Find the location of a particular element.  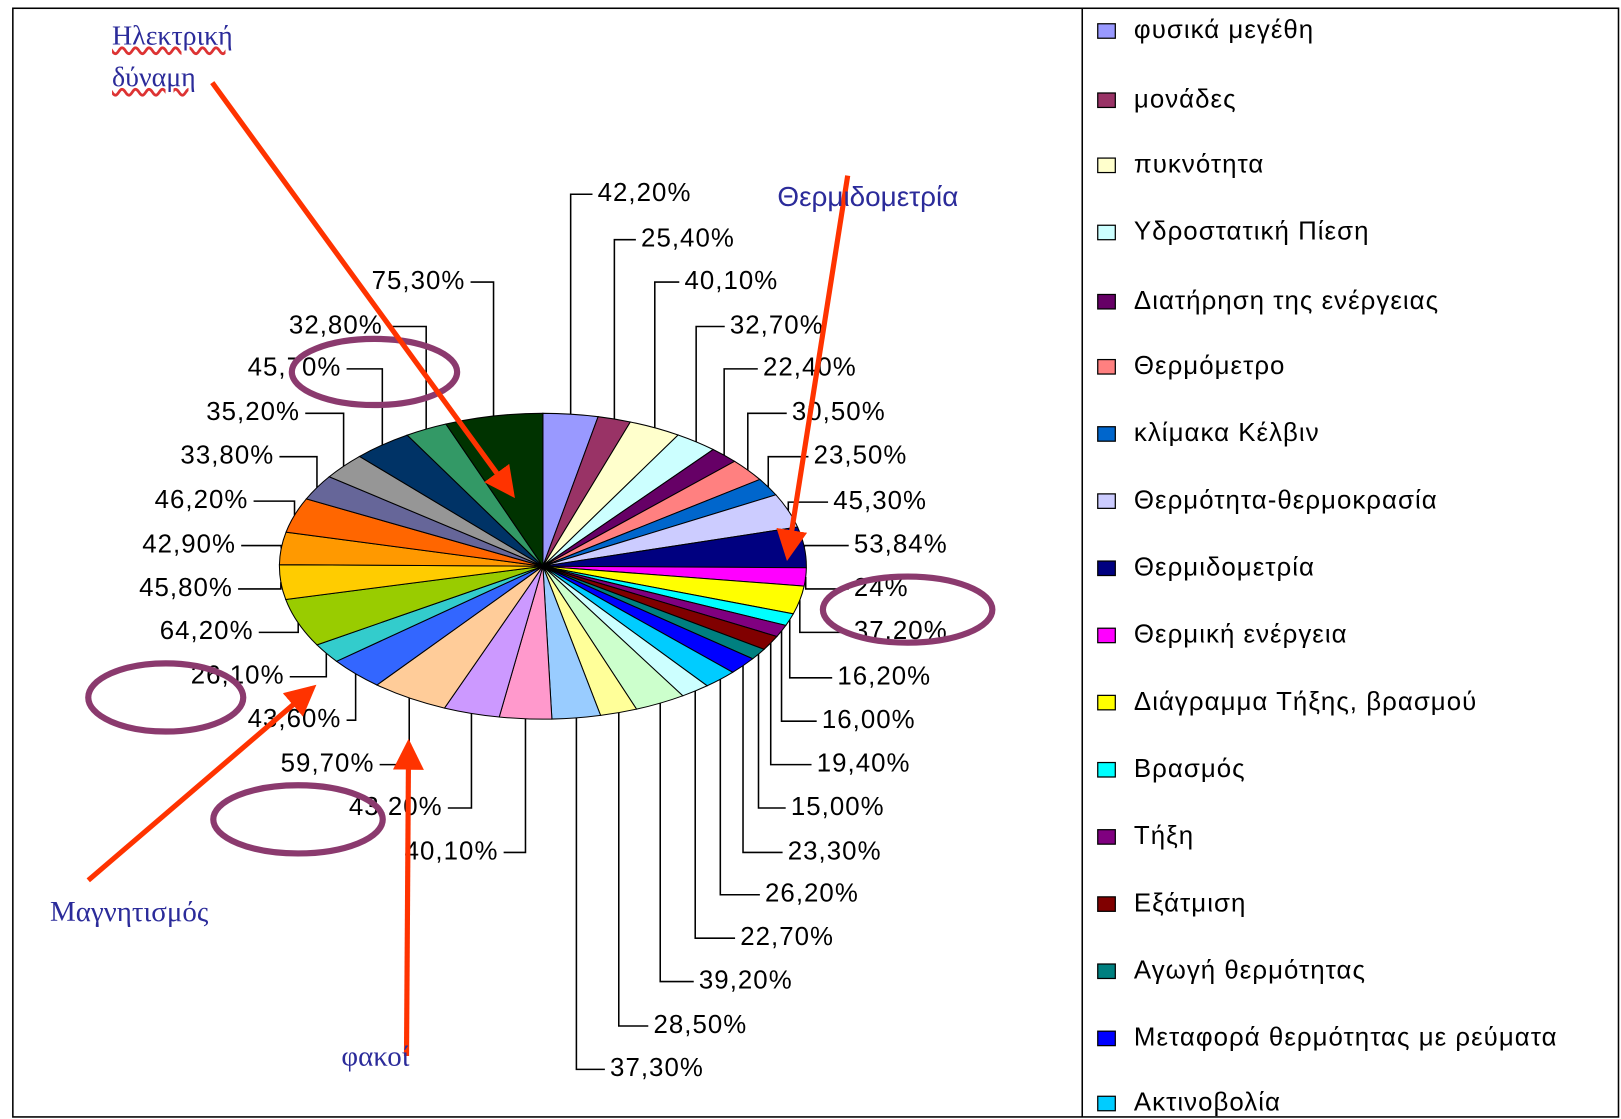

data-label: 45,30% is located at coordinates (880, 501).